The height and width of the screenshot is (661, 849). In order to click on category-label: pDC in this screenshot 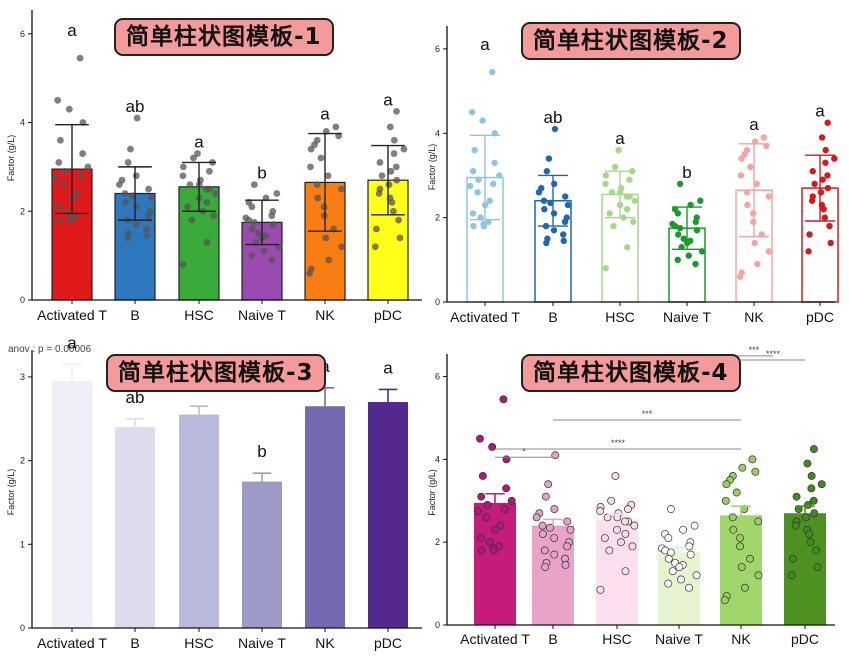, I will do `click(388, 315)`.